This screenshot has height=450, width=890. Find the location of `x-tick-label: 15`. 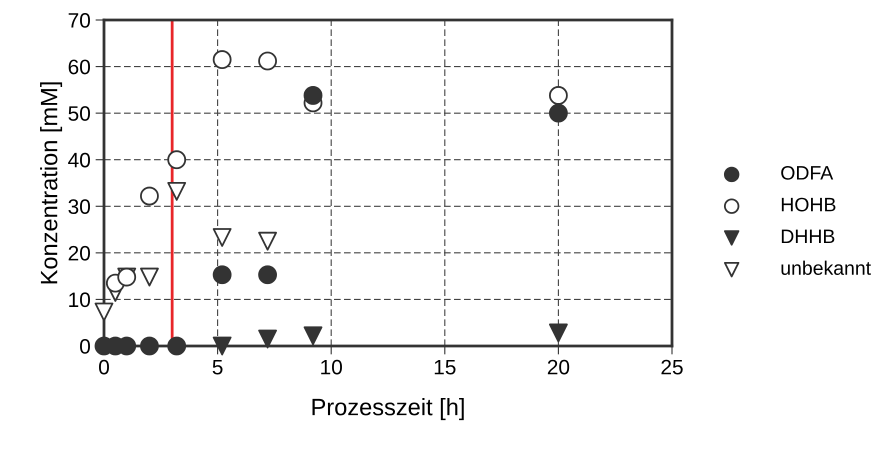

x-tick-label: 15 is located at coordinates (445, 367).